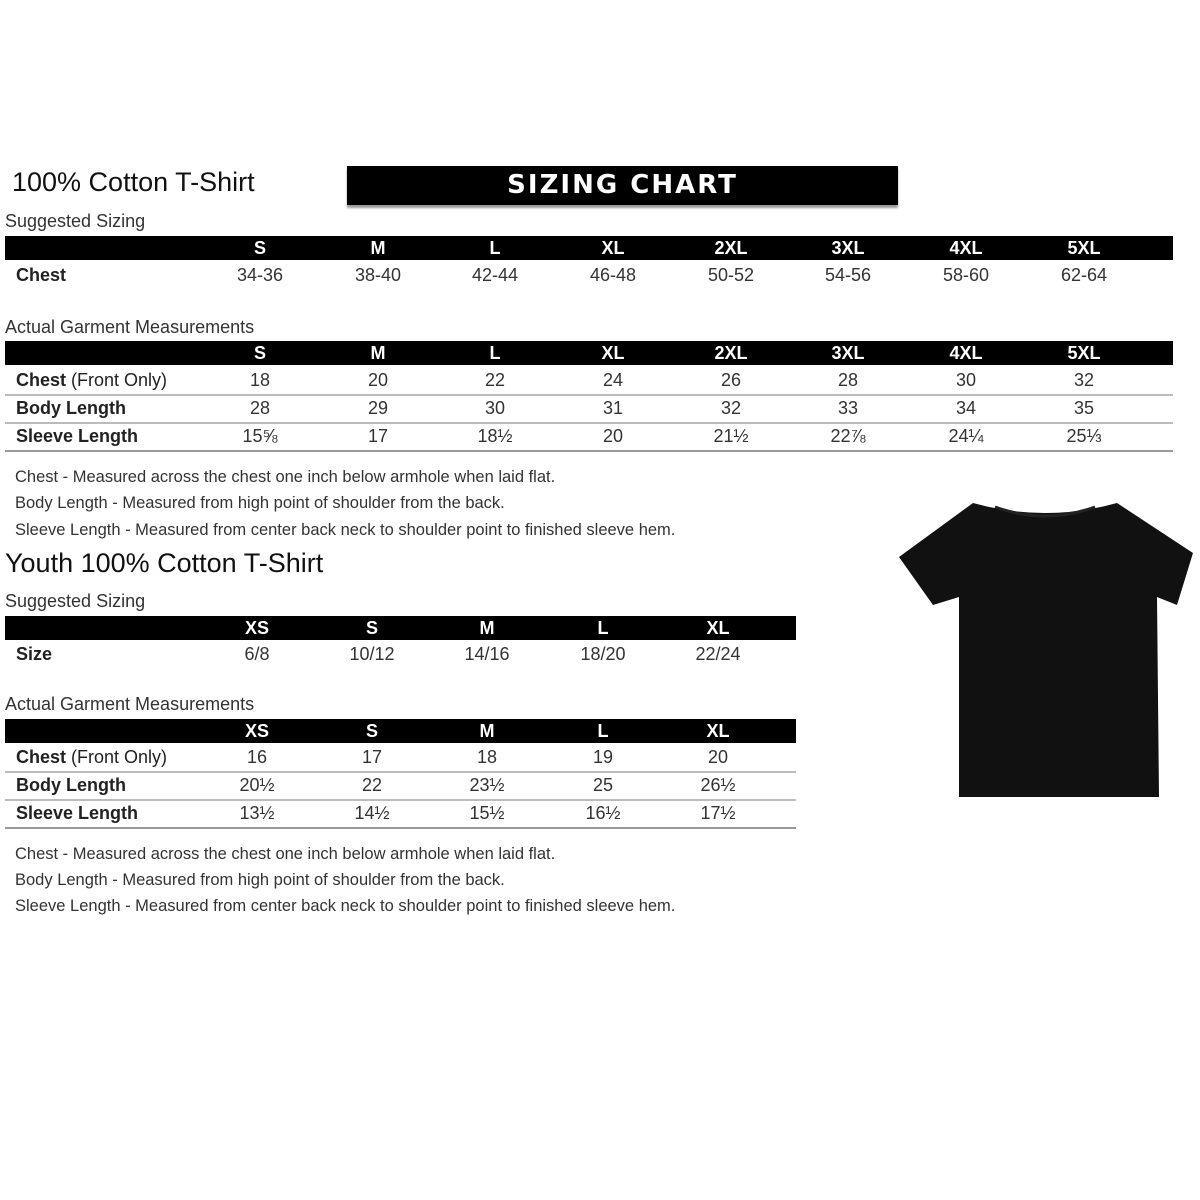  Describe the element at coordinates (966, 408) in the screenshot. I see `table-cell: 34` at that location.